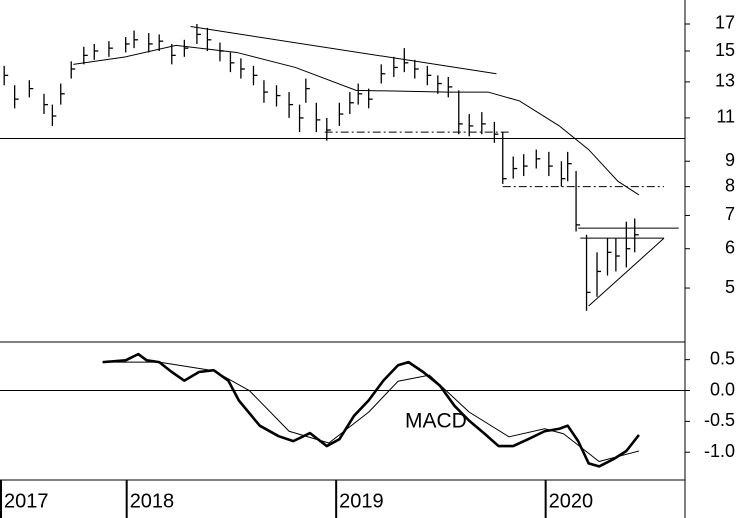  What do you see at coordinates (719, 420) in the screenshot?
I see `y-tick-label: -0.5` at bounding box center [719, 420].